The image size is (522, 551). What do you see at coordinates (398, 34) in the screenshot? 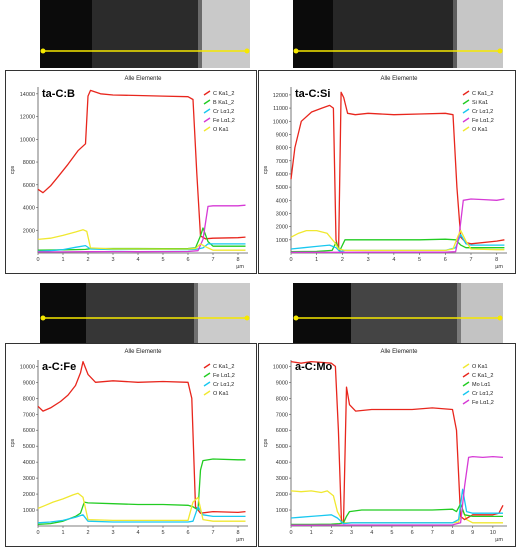
I see `sem-image-ta-c-si` at bounding box center [398, 34].